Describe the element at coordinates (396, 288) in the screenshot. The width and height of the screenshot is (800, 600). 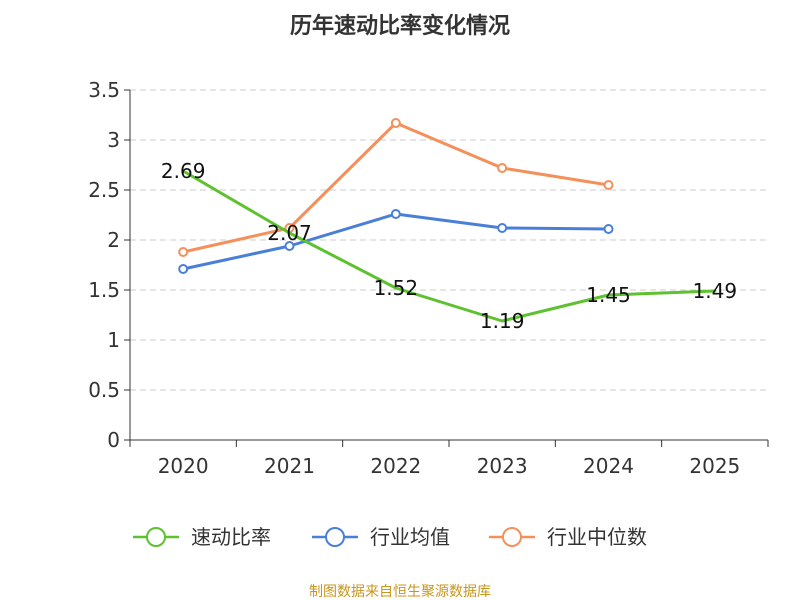
I see `data-label: 1.52` at that location.